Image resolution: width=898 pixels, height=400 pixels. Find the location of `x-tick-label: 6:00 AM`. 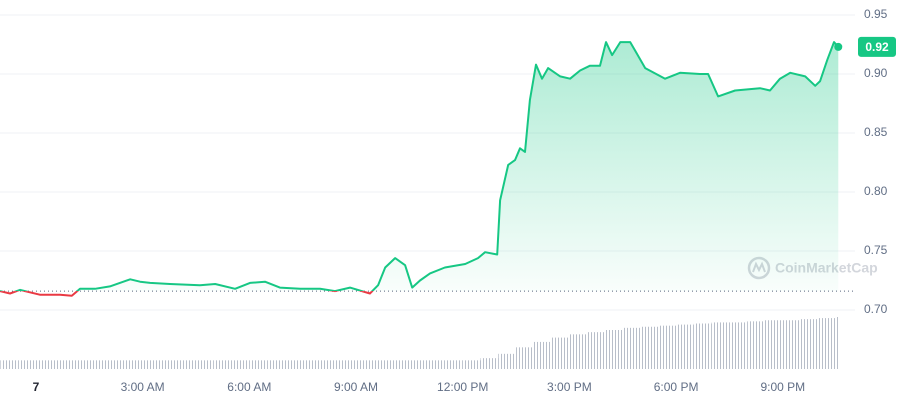

x-tick-label: 6:00 AM is located at coordinates (249, 387).